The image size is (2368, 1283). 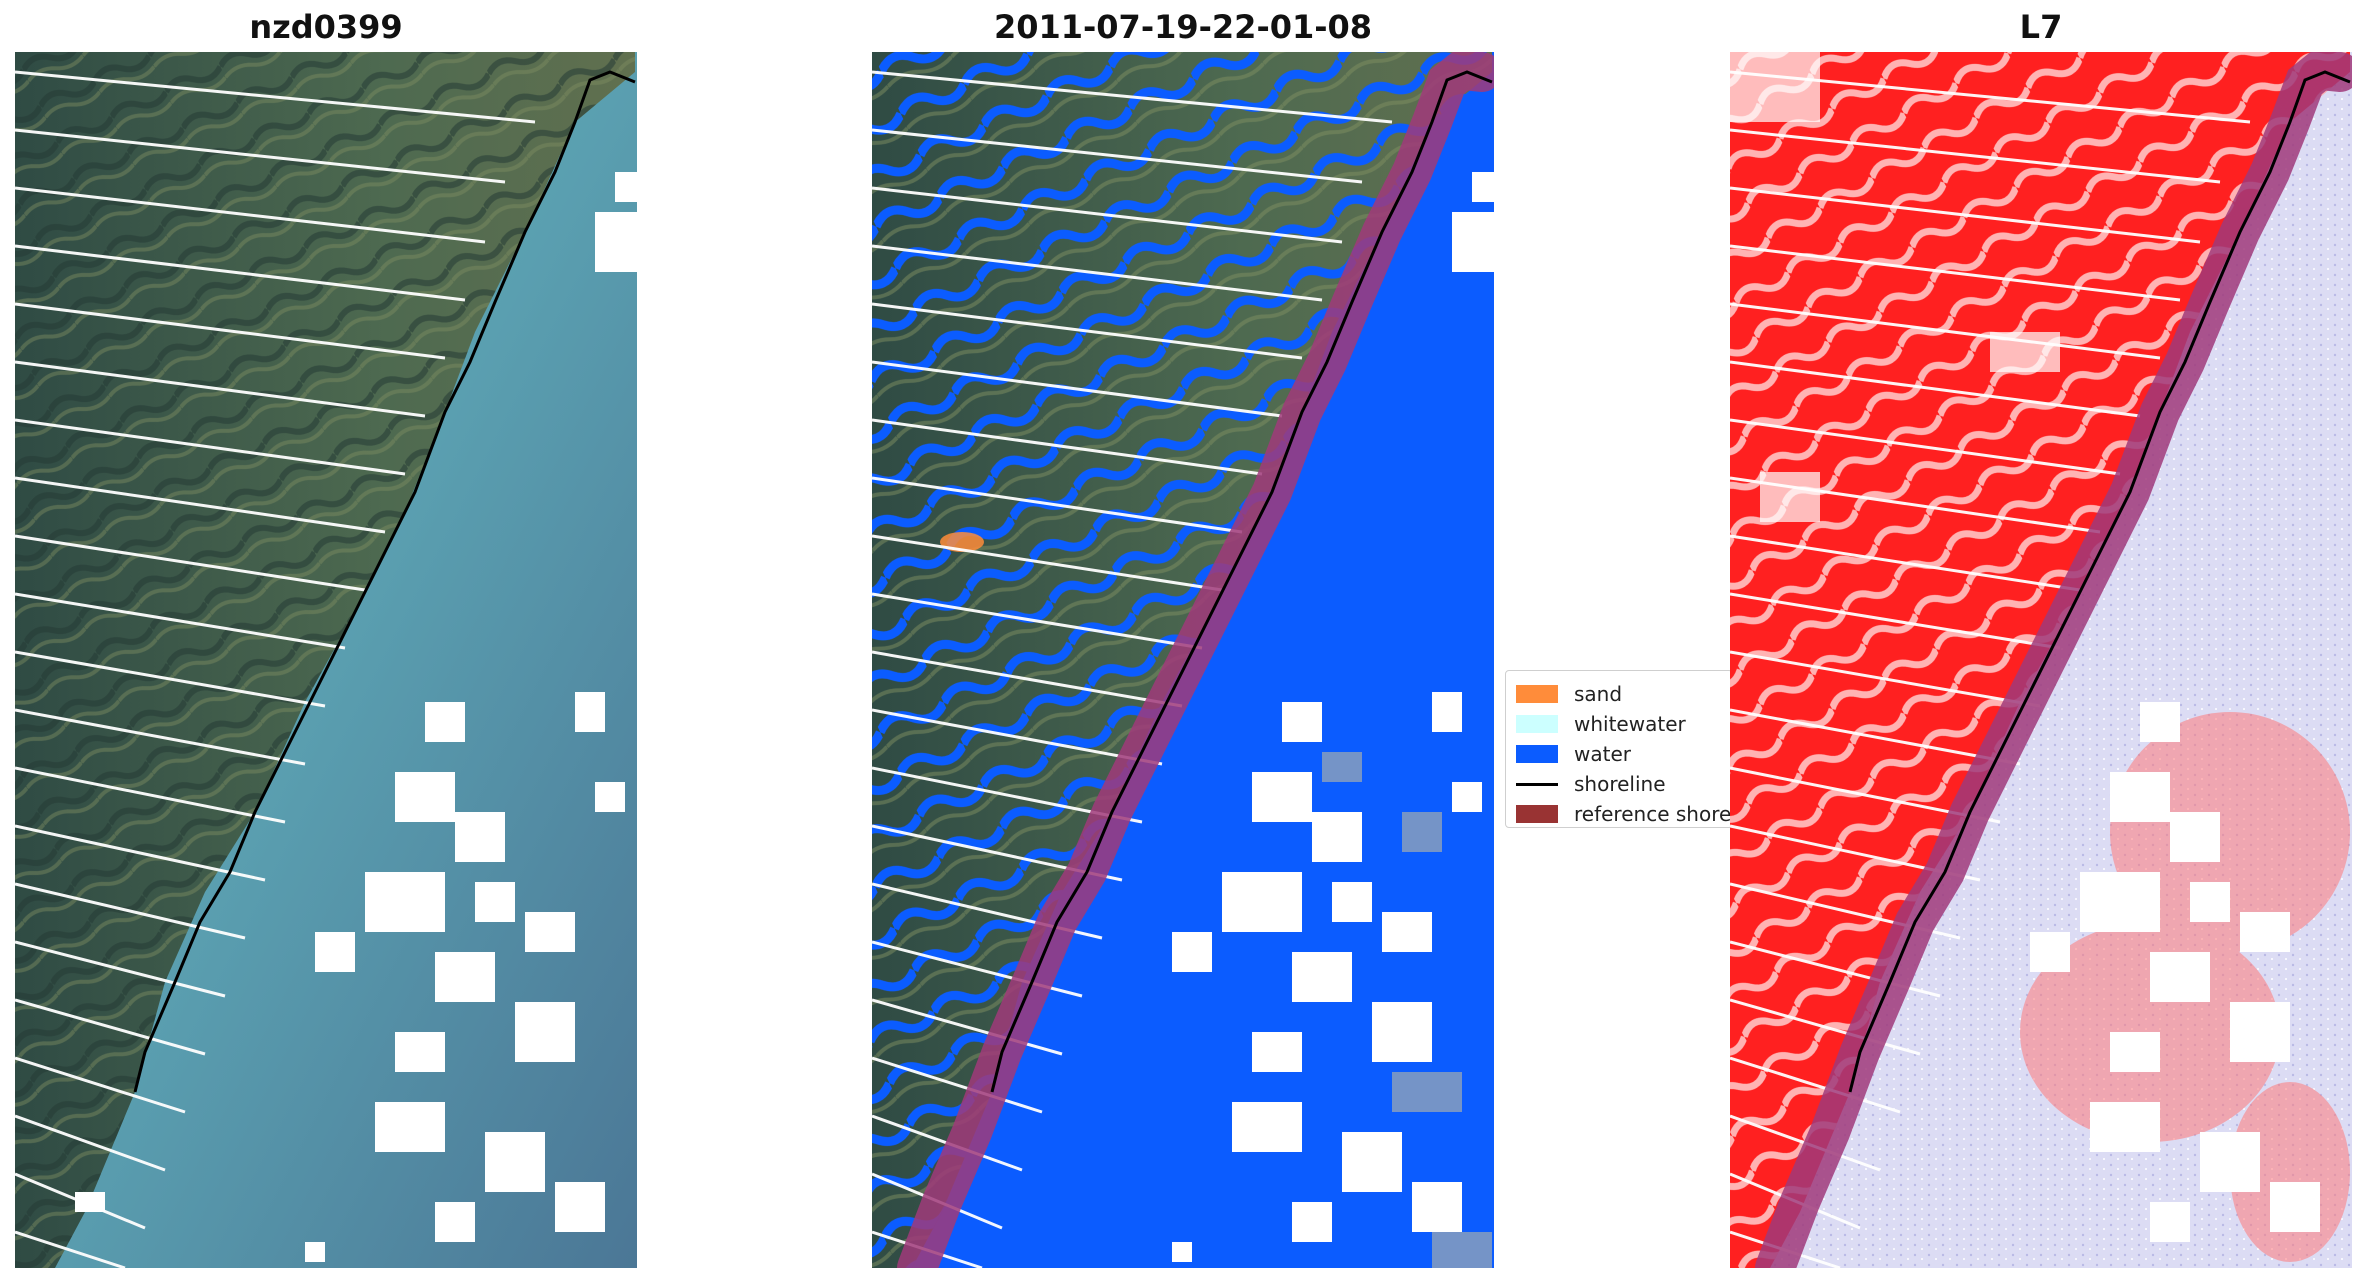 I want to click on buffer-swatch-icon, so click(x=1537, y=814).